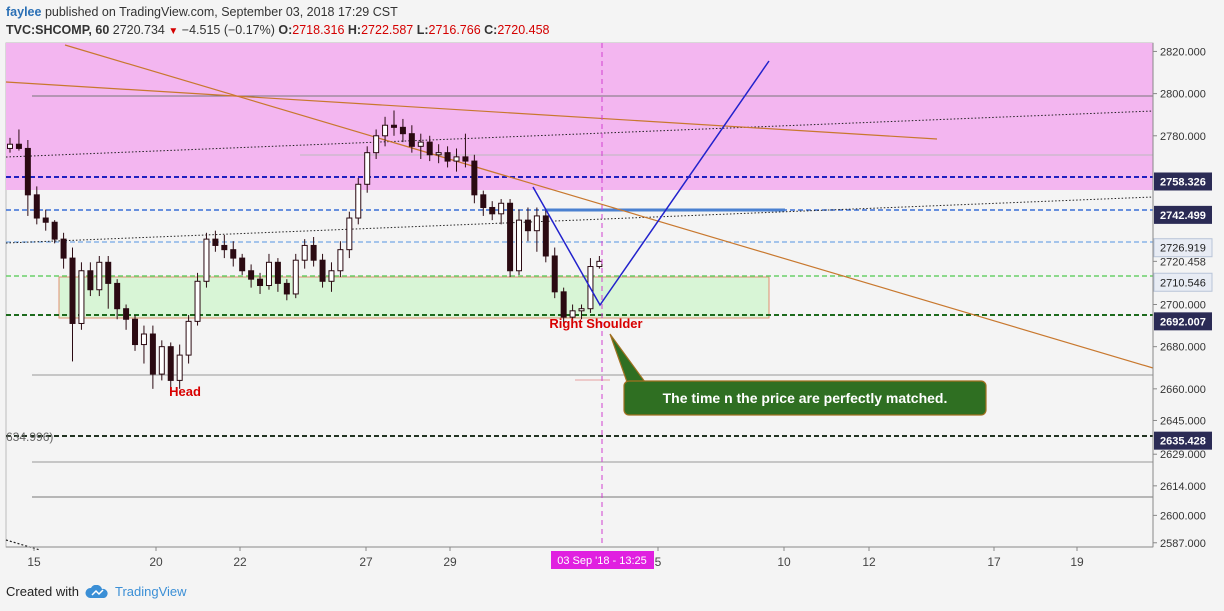 This screenshot has width=1224, height=611. I want to click on symbol-label: TVC:SHCOMP, 60, so click(58, 30).